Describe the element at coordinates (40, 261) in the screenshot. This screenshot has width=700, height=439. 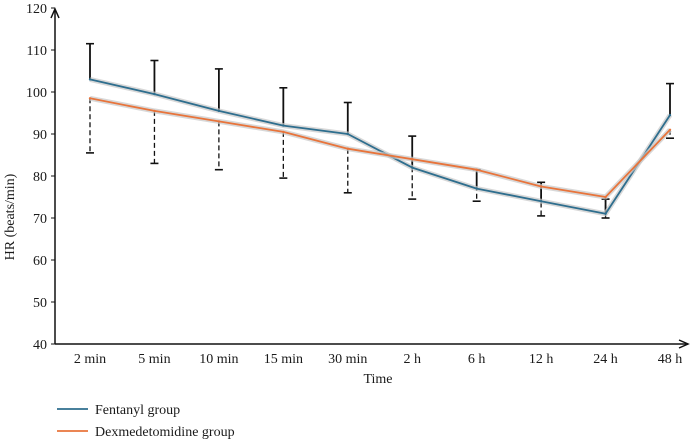
I see `y-tick-label-60: 60` at that location.